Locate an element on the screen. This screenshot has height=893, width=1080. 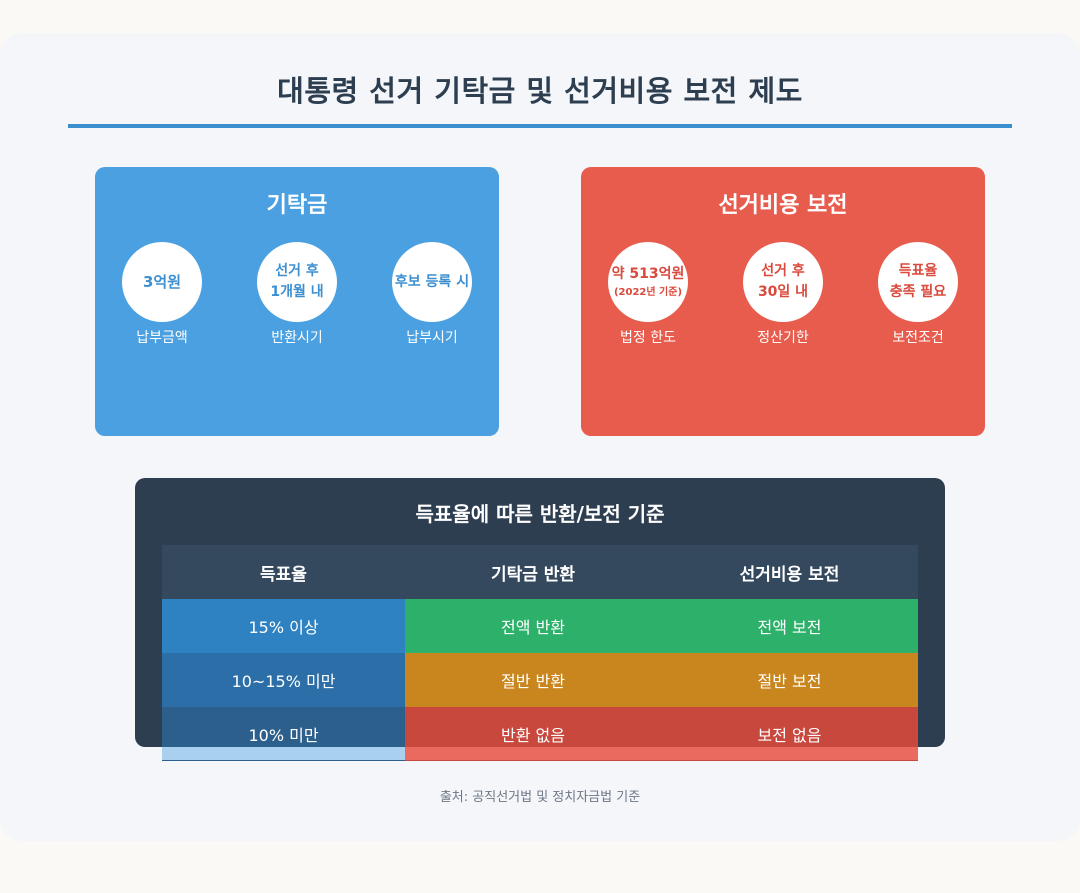
table-row: 10~15% 미만 절반 반환 절반 보전 is located at coordinates (540, 680).